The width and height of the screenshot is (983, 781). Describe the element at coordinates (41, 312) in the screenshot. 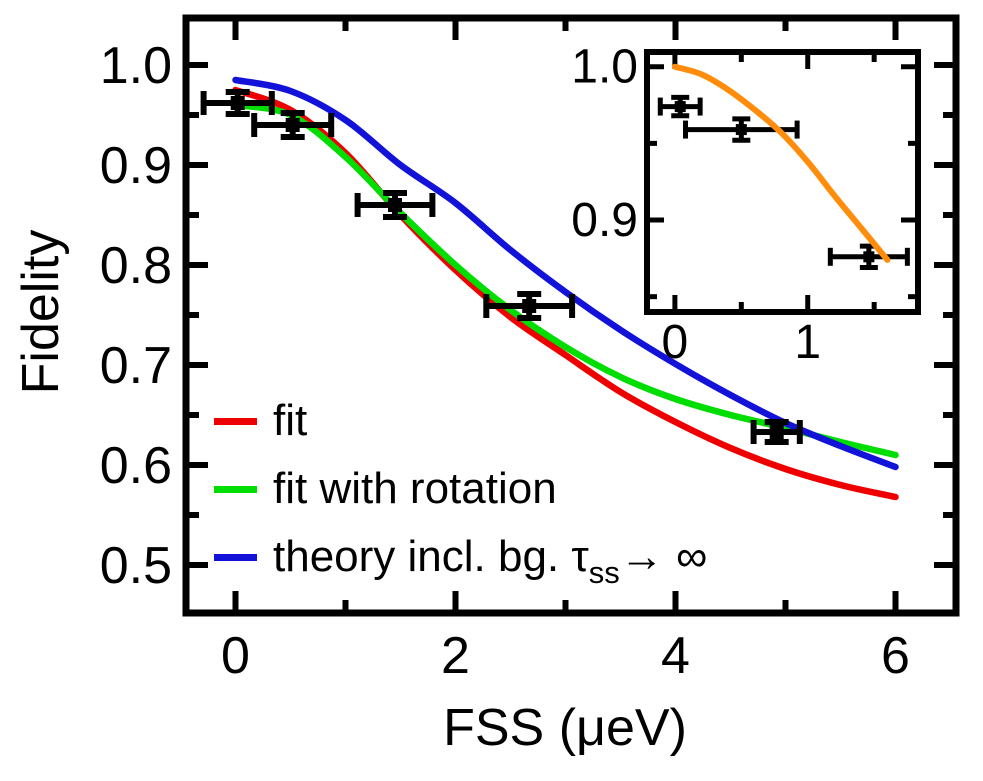

I see `y-axis-label: Fidelity` at that location.